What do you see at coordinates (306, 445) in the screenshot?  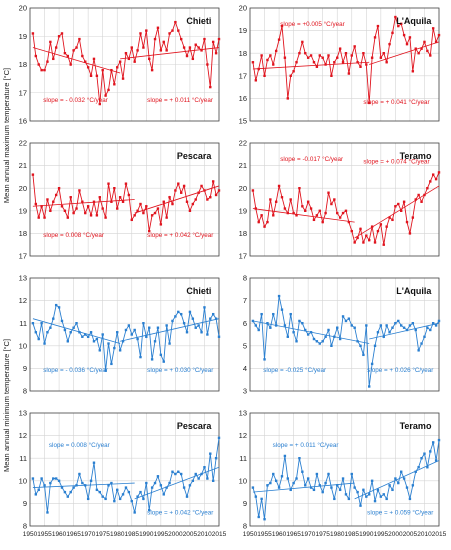 I see `slope-label: slope = + 0.011 °C/year` at bounding box center [306, 445].